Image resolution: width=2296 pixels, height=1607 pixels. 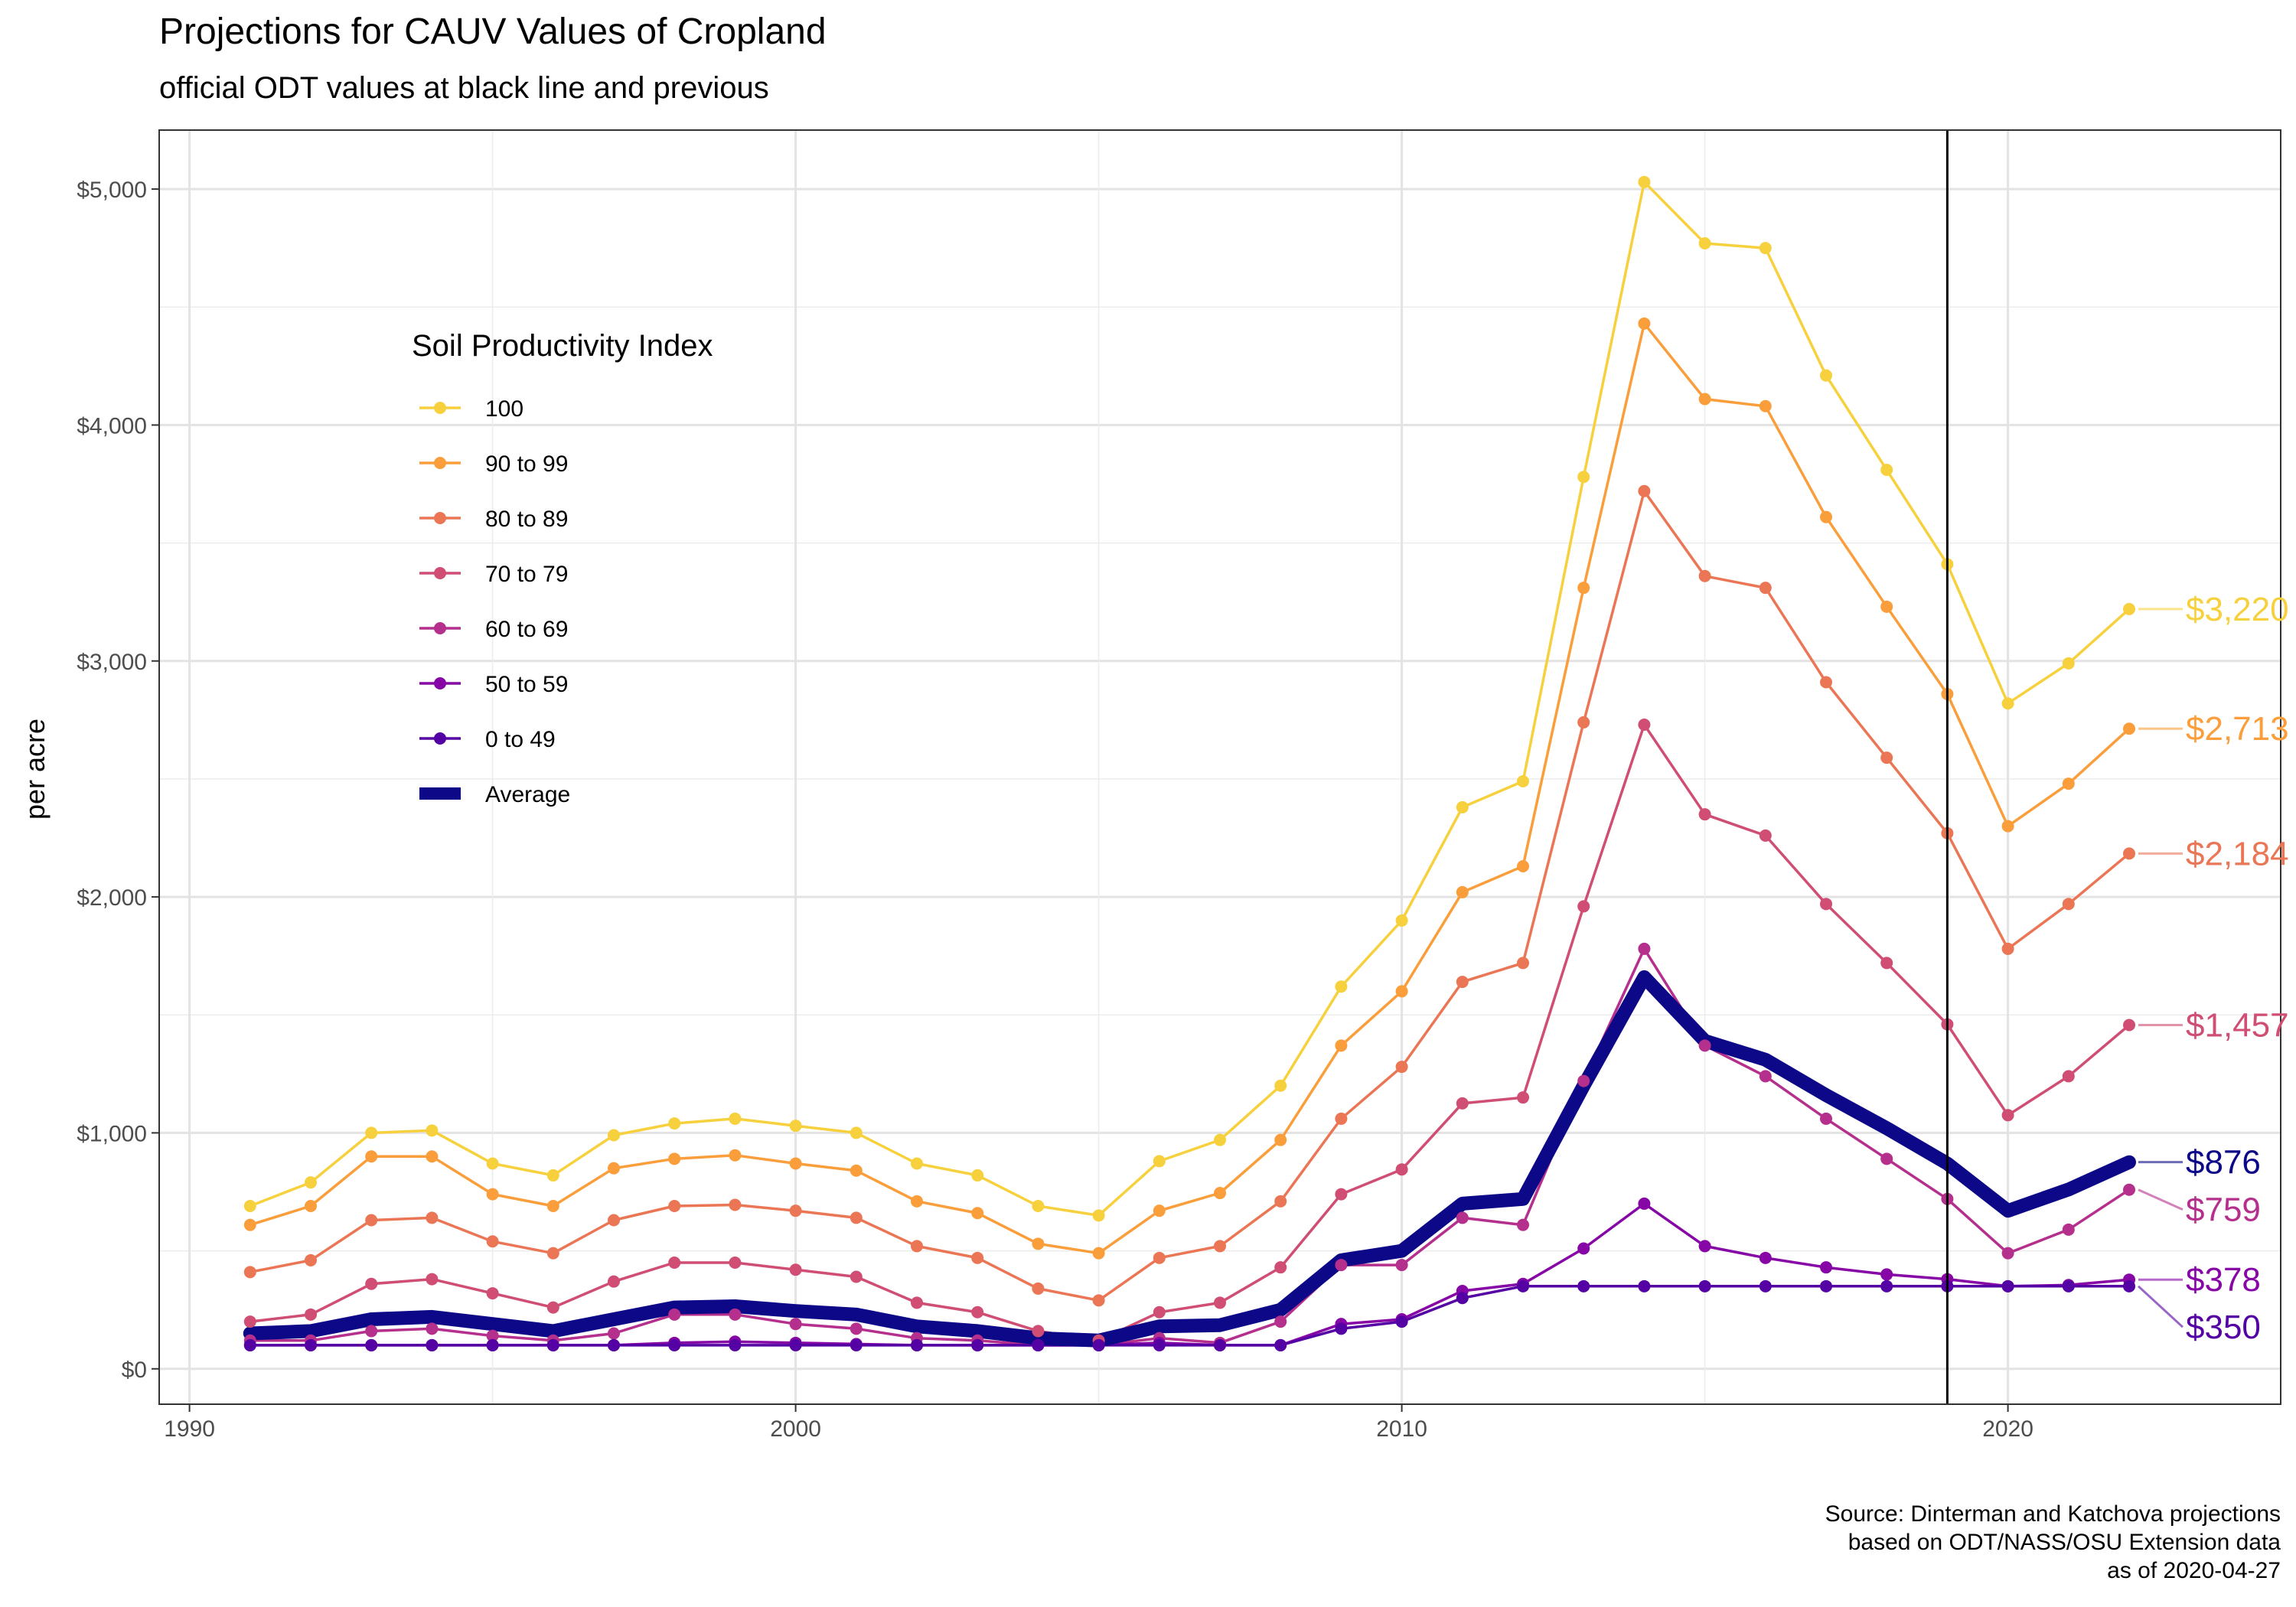 I want to click on x-tick-label: 2010, so click(x=1401, y=1429).